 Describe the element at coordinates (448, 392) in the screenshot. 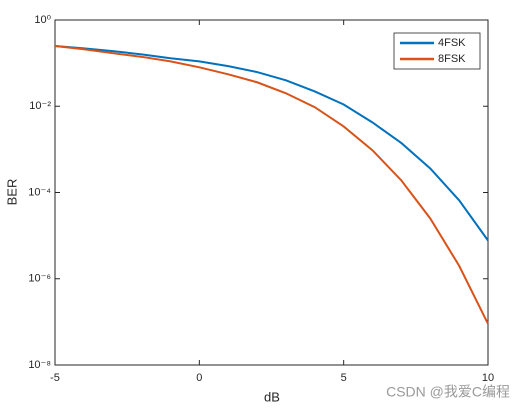

I see `watermark: CSDN @我爱C编程` at that location.